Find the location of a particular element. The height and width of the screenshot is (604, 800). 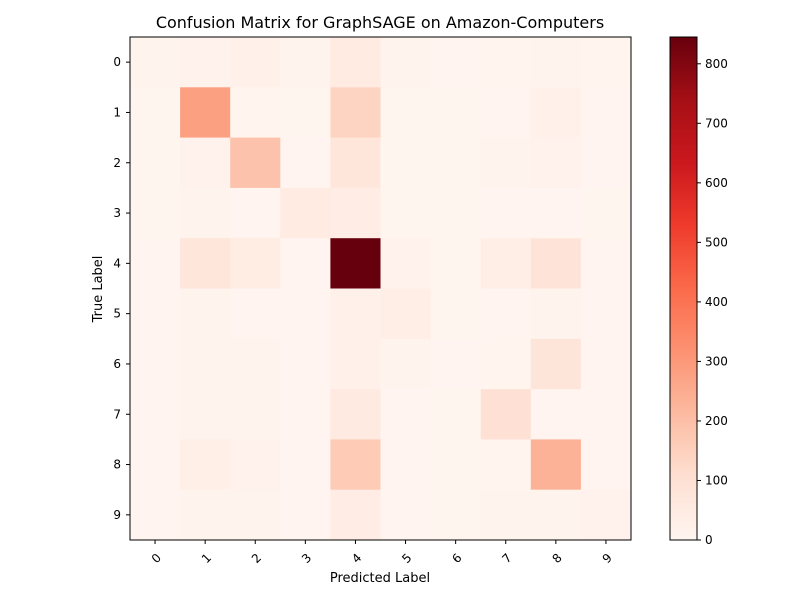

x-tick-label: 0 is located at coordinates (156, 558).